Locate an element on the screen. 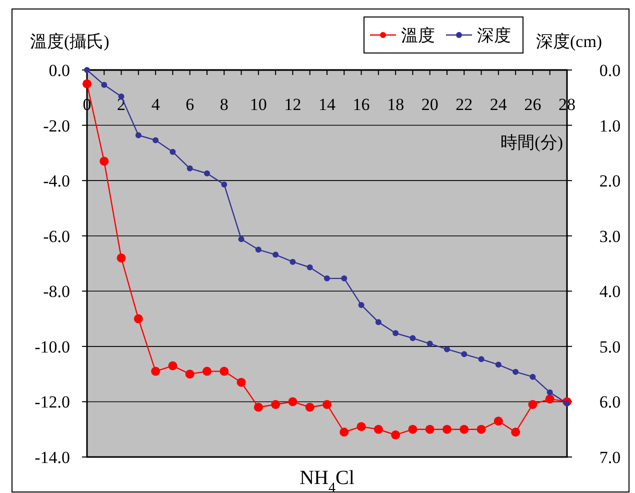 The width and height of the screenshot is (635, 493). y2-tick-label: 5.0 is located at coordinates (610, 346).